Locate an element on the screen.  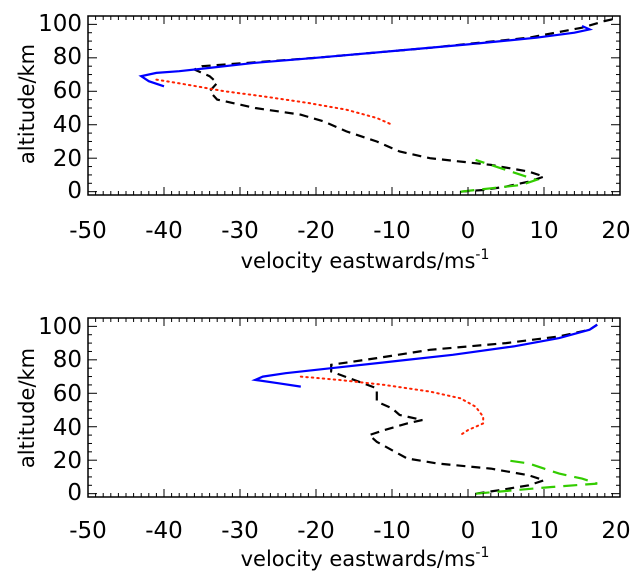
chart-2-x-tick-label: -10 is located at coordinates (392, 531).